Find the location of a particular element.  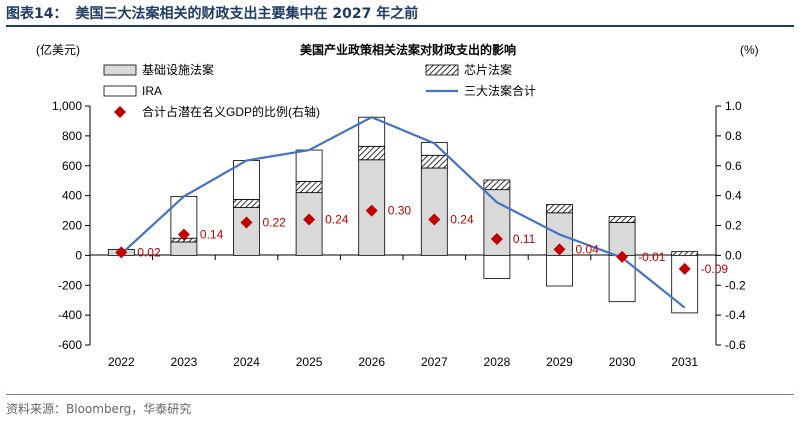

y-tick-label: -200 is located at coordinates (70, 285).